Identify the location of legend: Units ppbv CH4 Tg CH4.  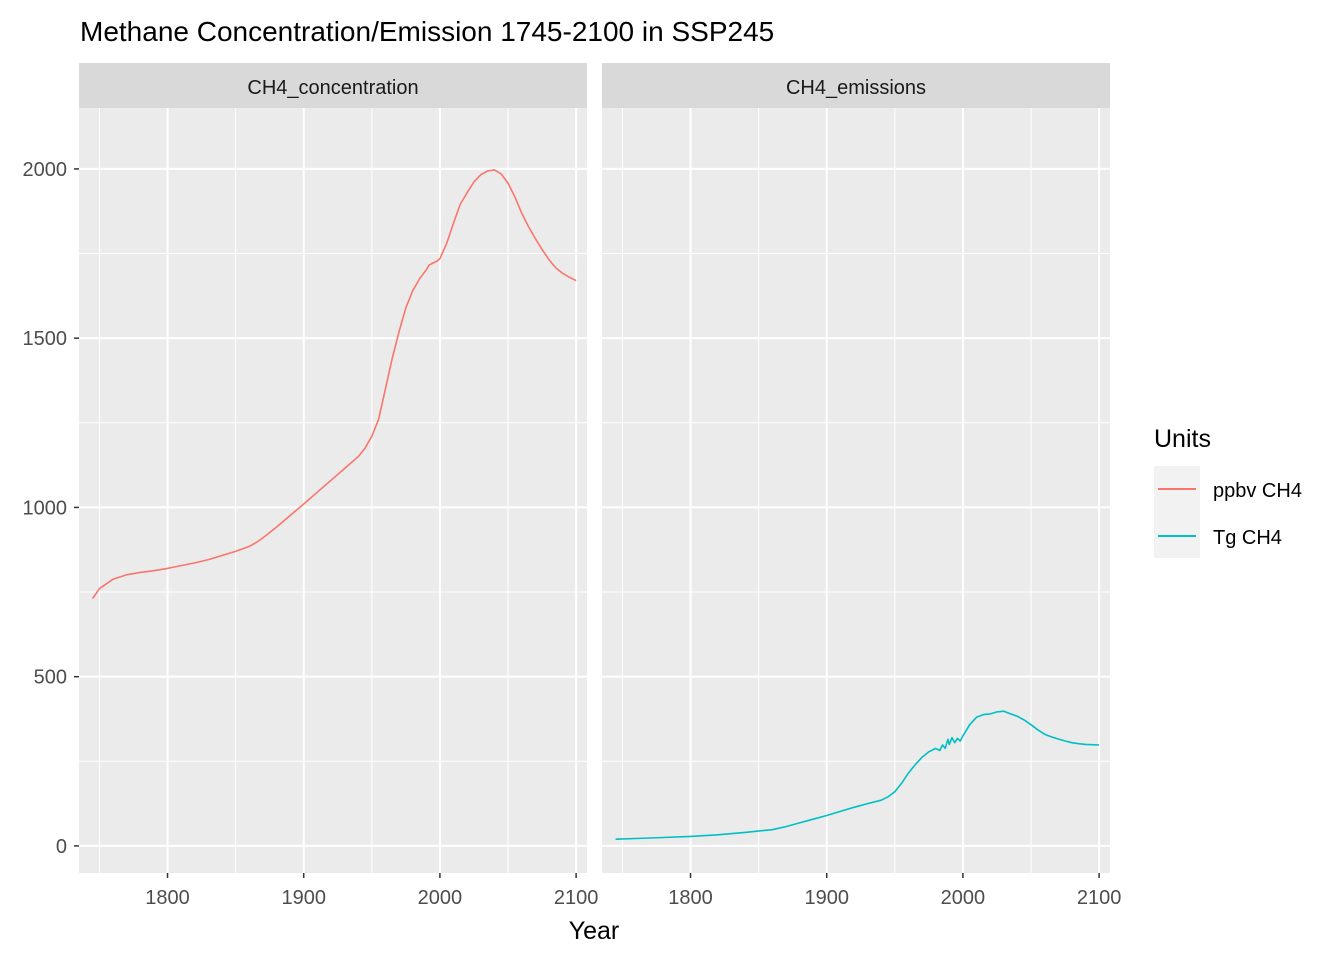
(1228, 491).